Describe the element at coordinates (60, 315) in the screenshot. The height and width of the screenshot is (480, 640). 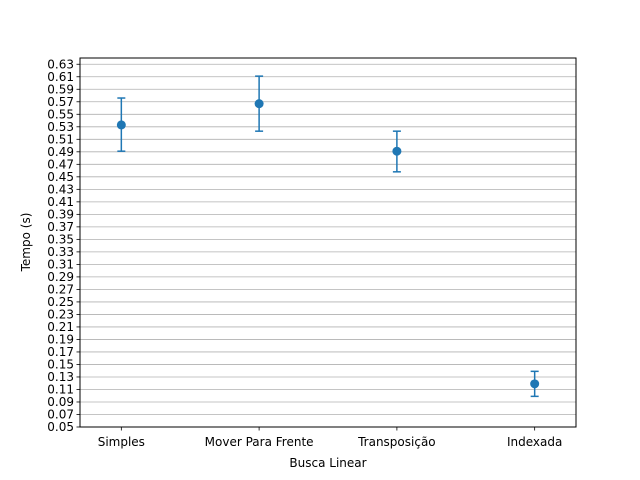
I see `y-tick-label: 0.23` at that location.